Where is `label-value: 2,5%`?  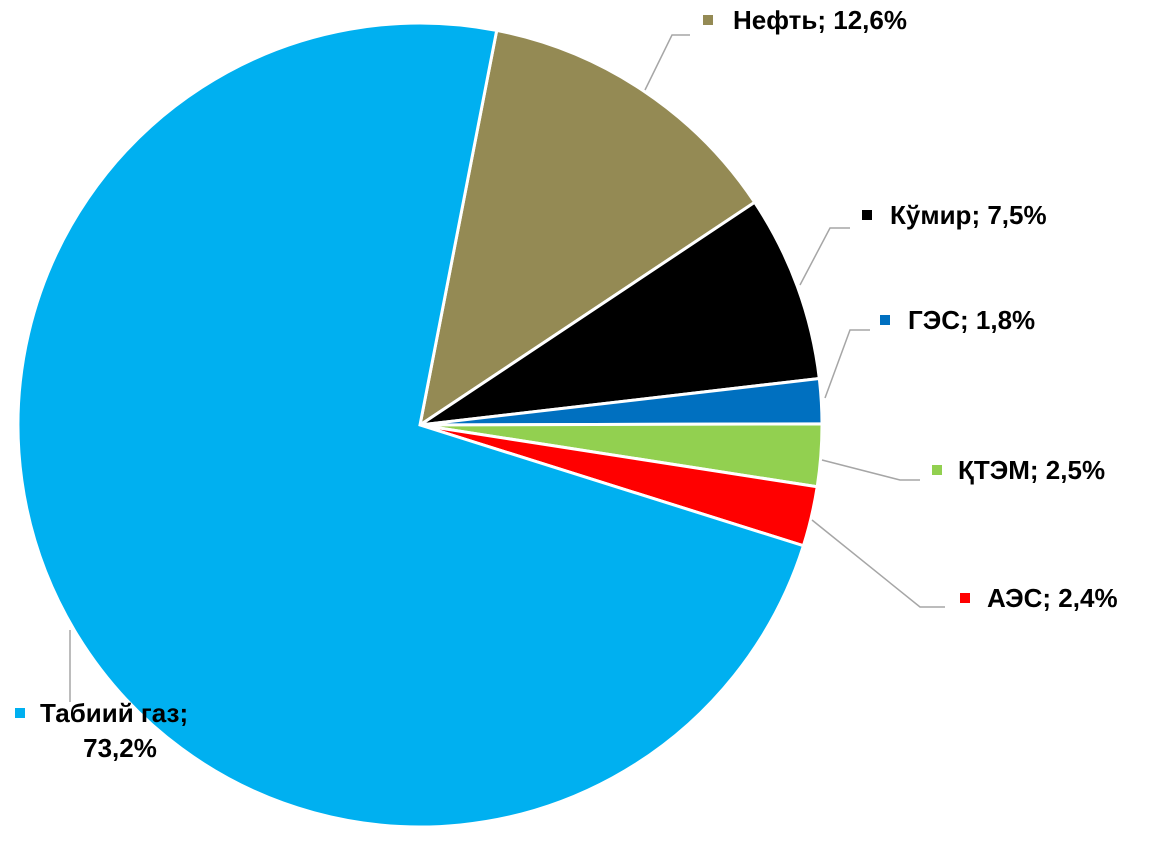 label-value: 2,5% is located at coordinates (1075, 470).